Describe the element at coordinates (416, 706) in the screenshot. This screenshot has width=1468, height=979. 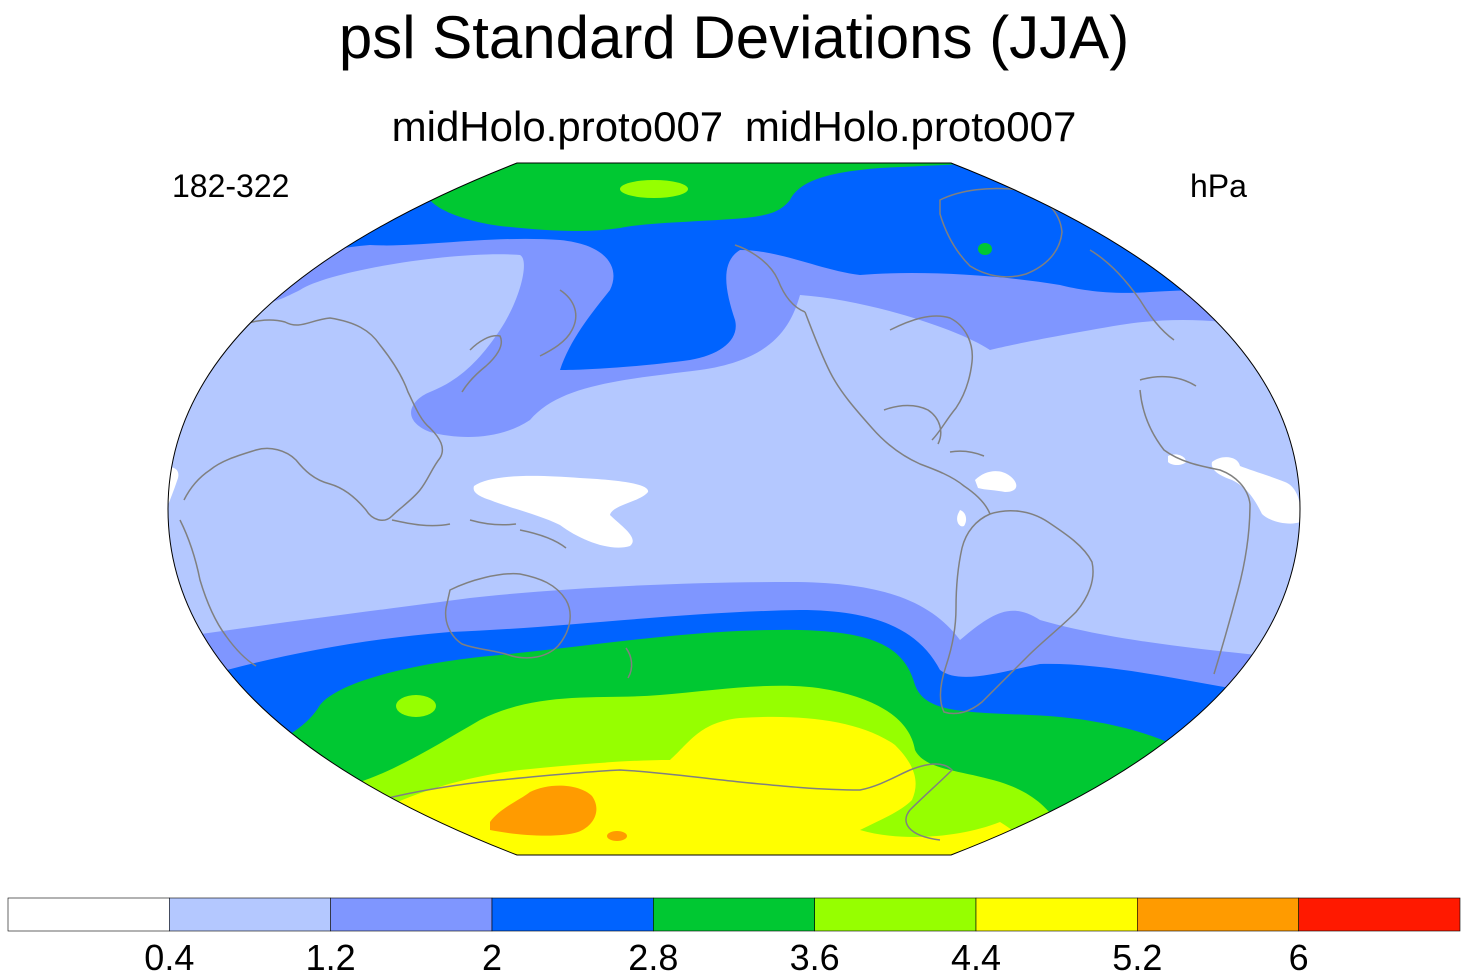
I see `contour-spot-yellow-green-small` at that location.